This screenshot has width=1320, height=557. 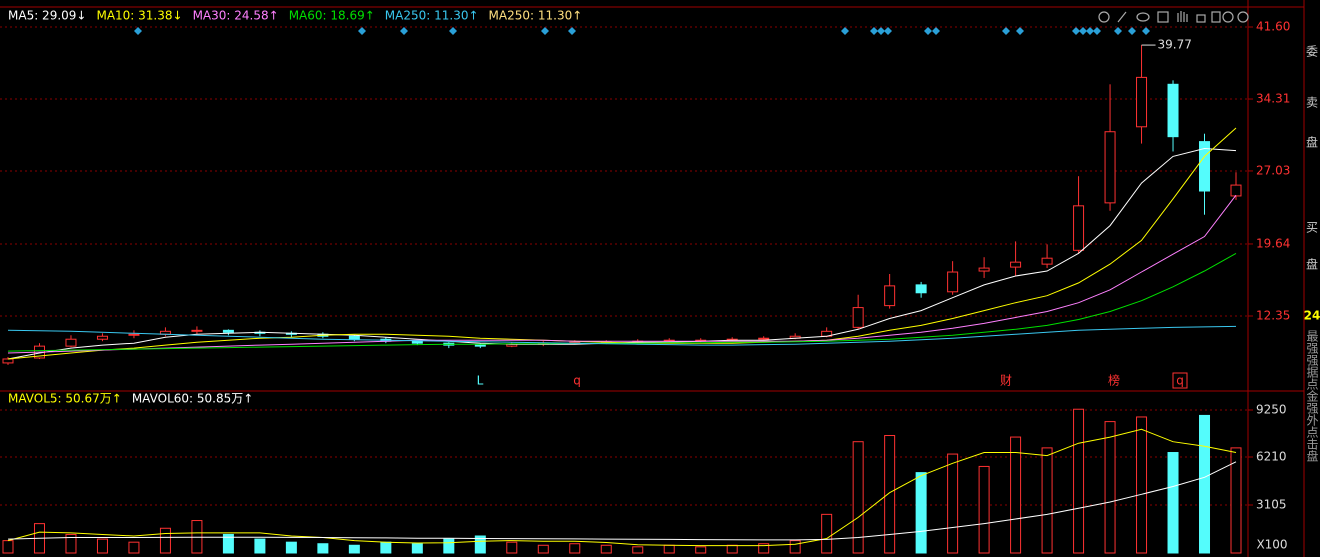 I want to click on tool-hand, so click(x=1182, y=16).